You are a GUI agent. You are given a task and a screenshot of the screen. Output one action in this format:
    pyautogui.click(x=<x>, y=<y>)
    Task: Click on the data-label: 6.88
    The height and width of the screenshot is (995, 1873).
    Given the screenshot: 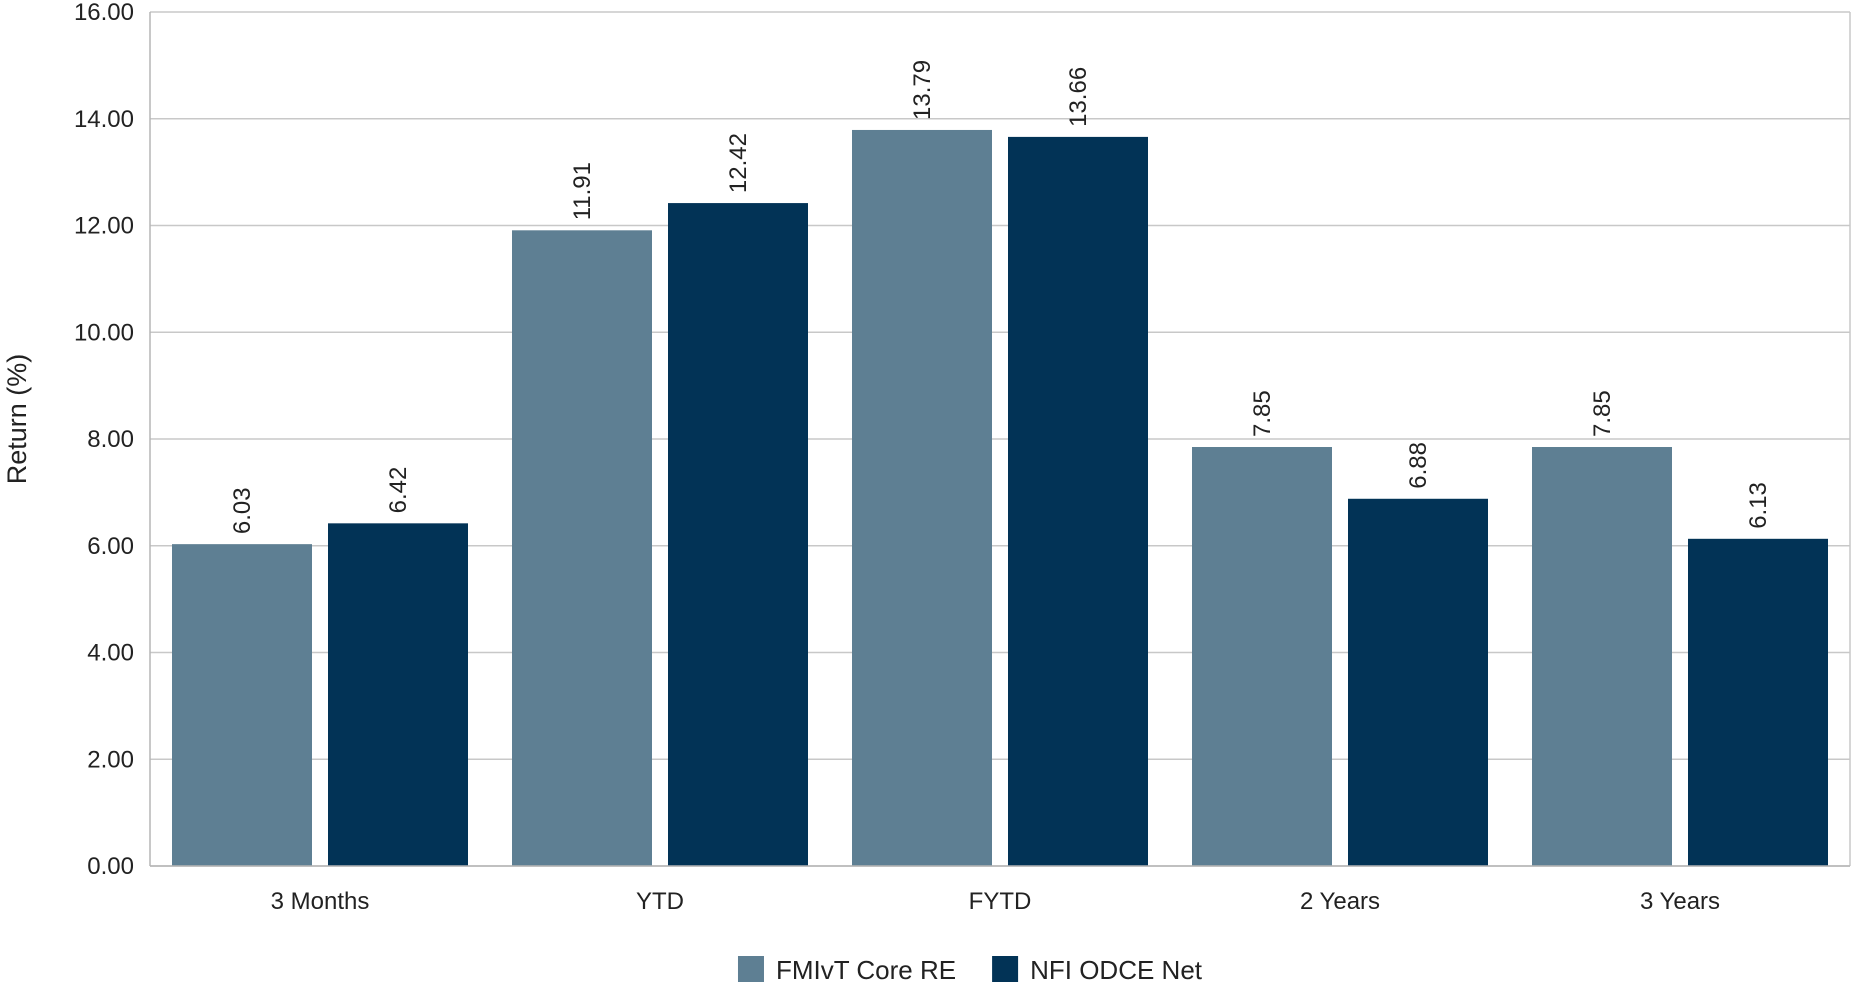 What is the action you would take?
    pyautogui.click(x=1418, y=465)
    